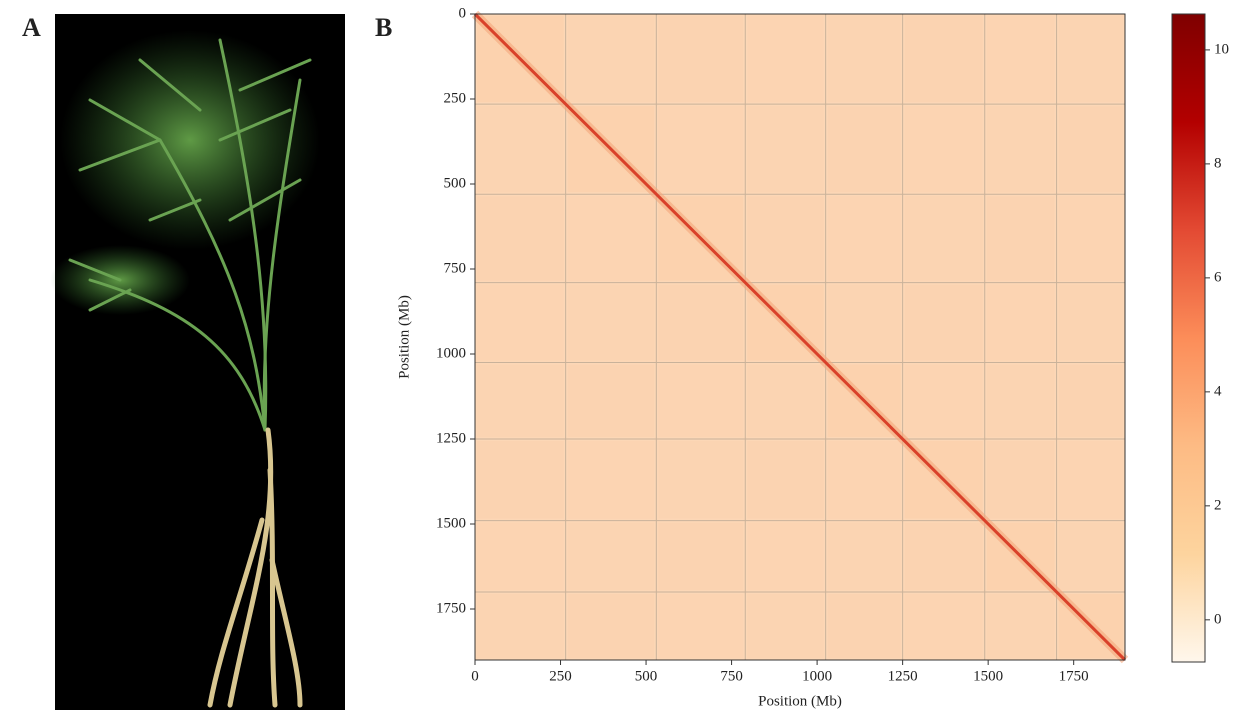 Image resolution: width=1245 pixels, height=715 pixels. I want to click on y-tick-label: 1500, so click(451, 523).